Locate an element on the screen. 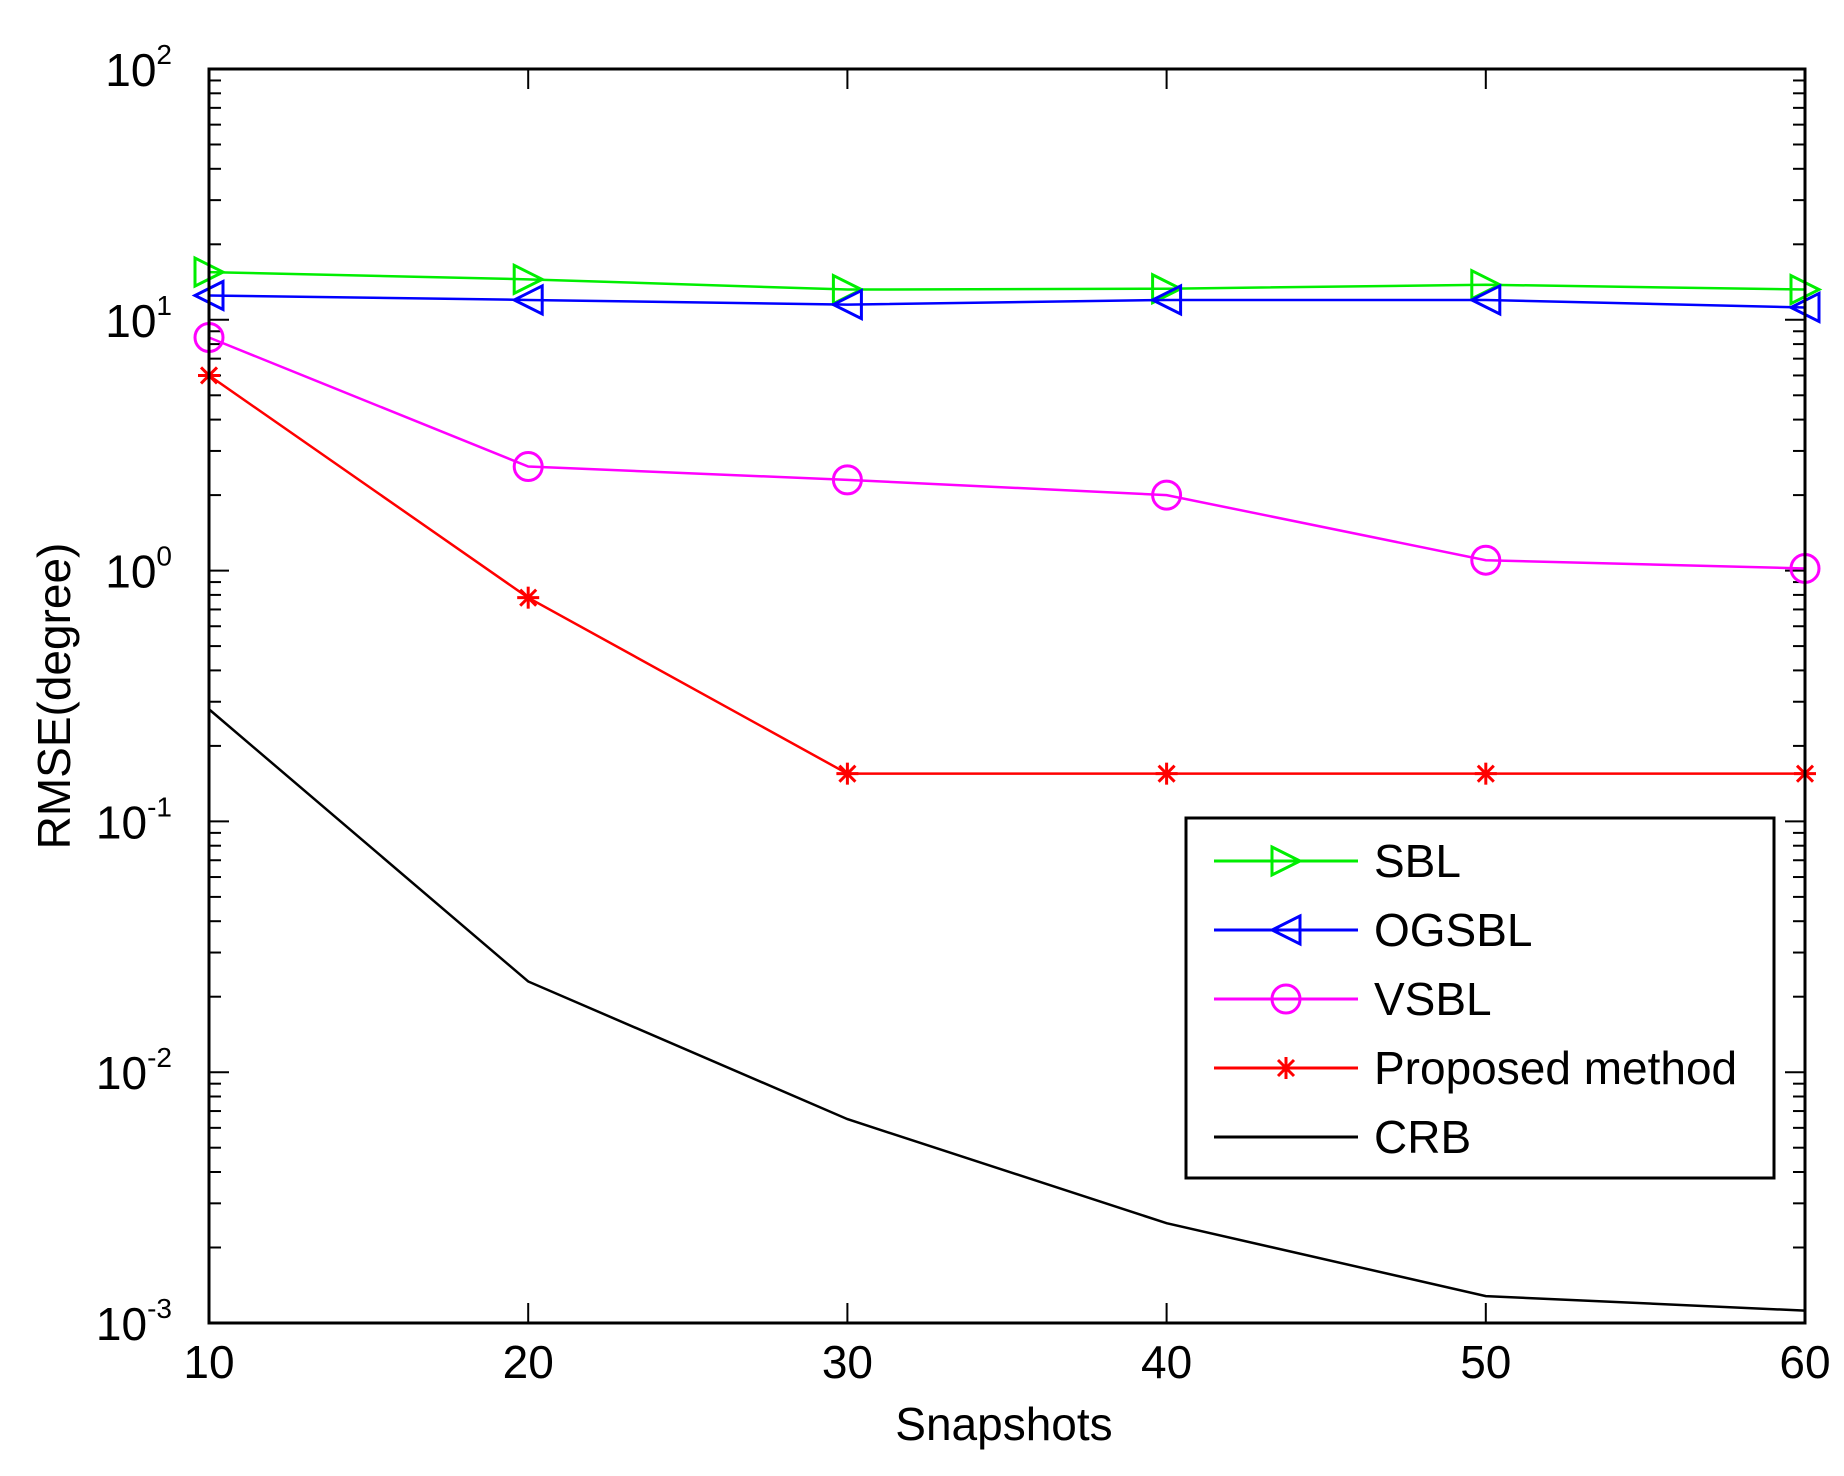  x-tick-labels: 10 20 30 40 50 60 is located at coordinates (1006, 1362).